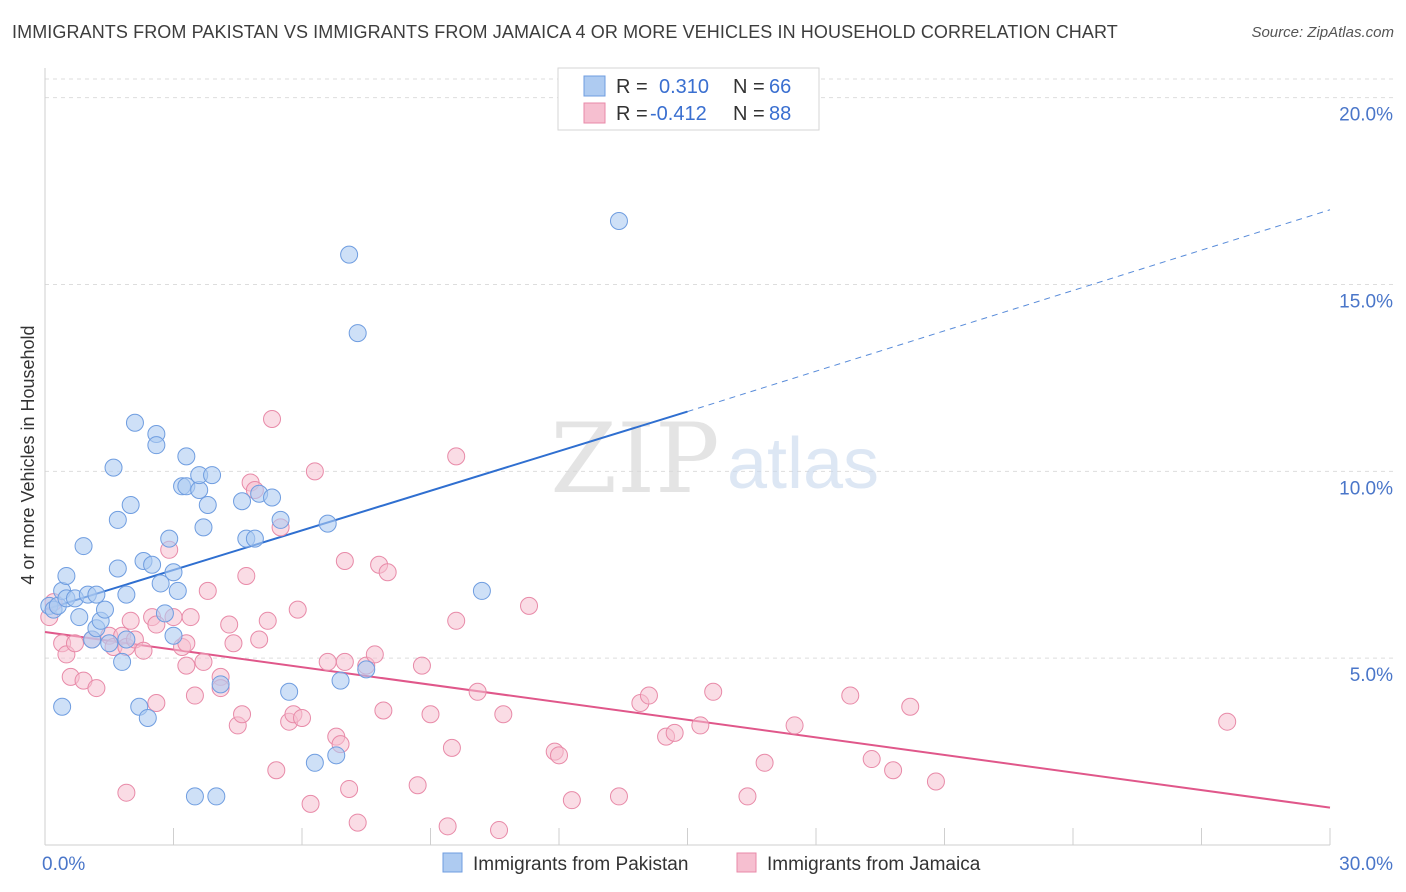 The width and height of the screenshot is (1406, 892). Describe the element at coordinates (594, 86) in the screenshot. I see `legend-swatch-pakistan` at that location.